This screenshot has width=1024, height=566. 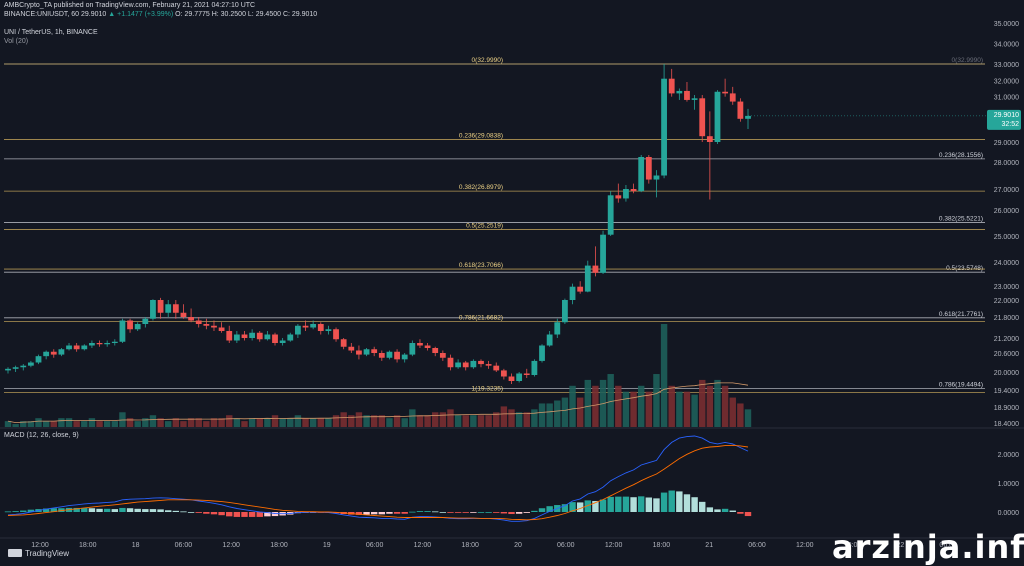 I want to click on time-tick-label: 18:00, so click(x=88, y=545).